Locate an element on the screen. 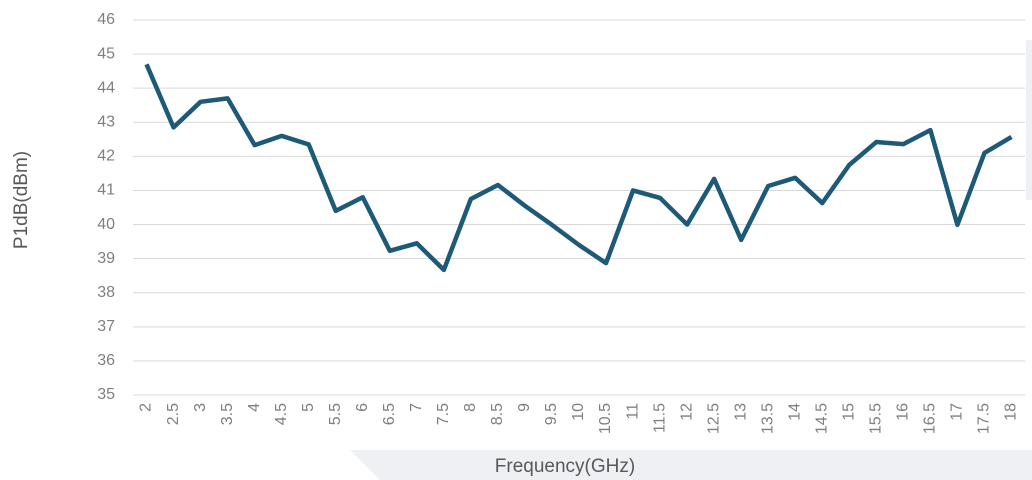  x-tick-label: 14 is located at coordinates (794, 412).